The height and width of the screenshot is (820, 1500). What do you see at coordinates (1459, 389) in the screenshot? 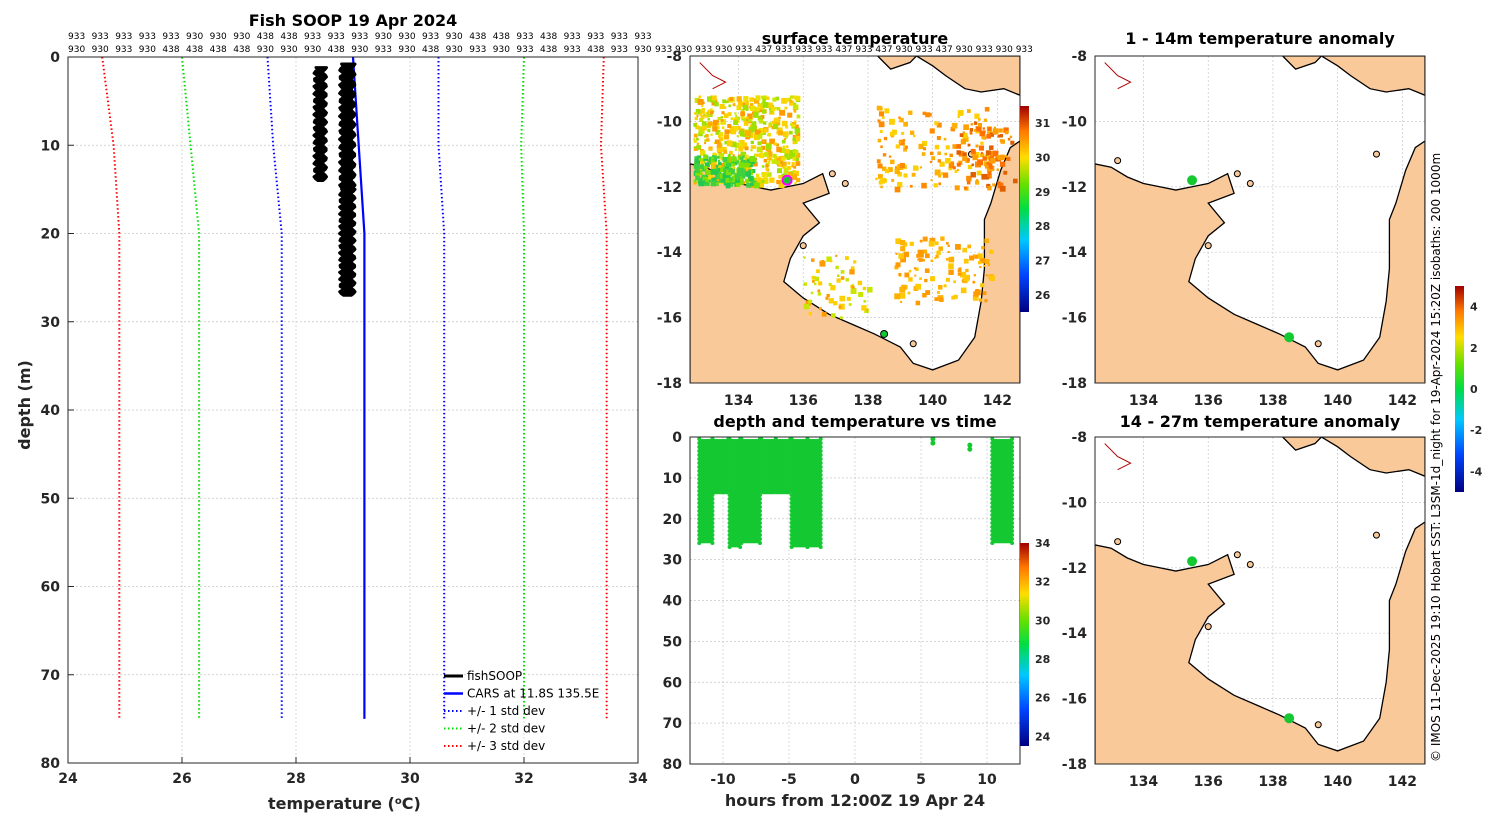
I see `anomaly-colorbar` at bounding box center [1459, 389].